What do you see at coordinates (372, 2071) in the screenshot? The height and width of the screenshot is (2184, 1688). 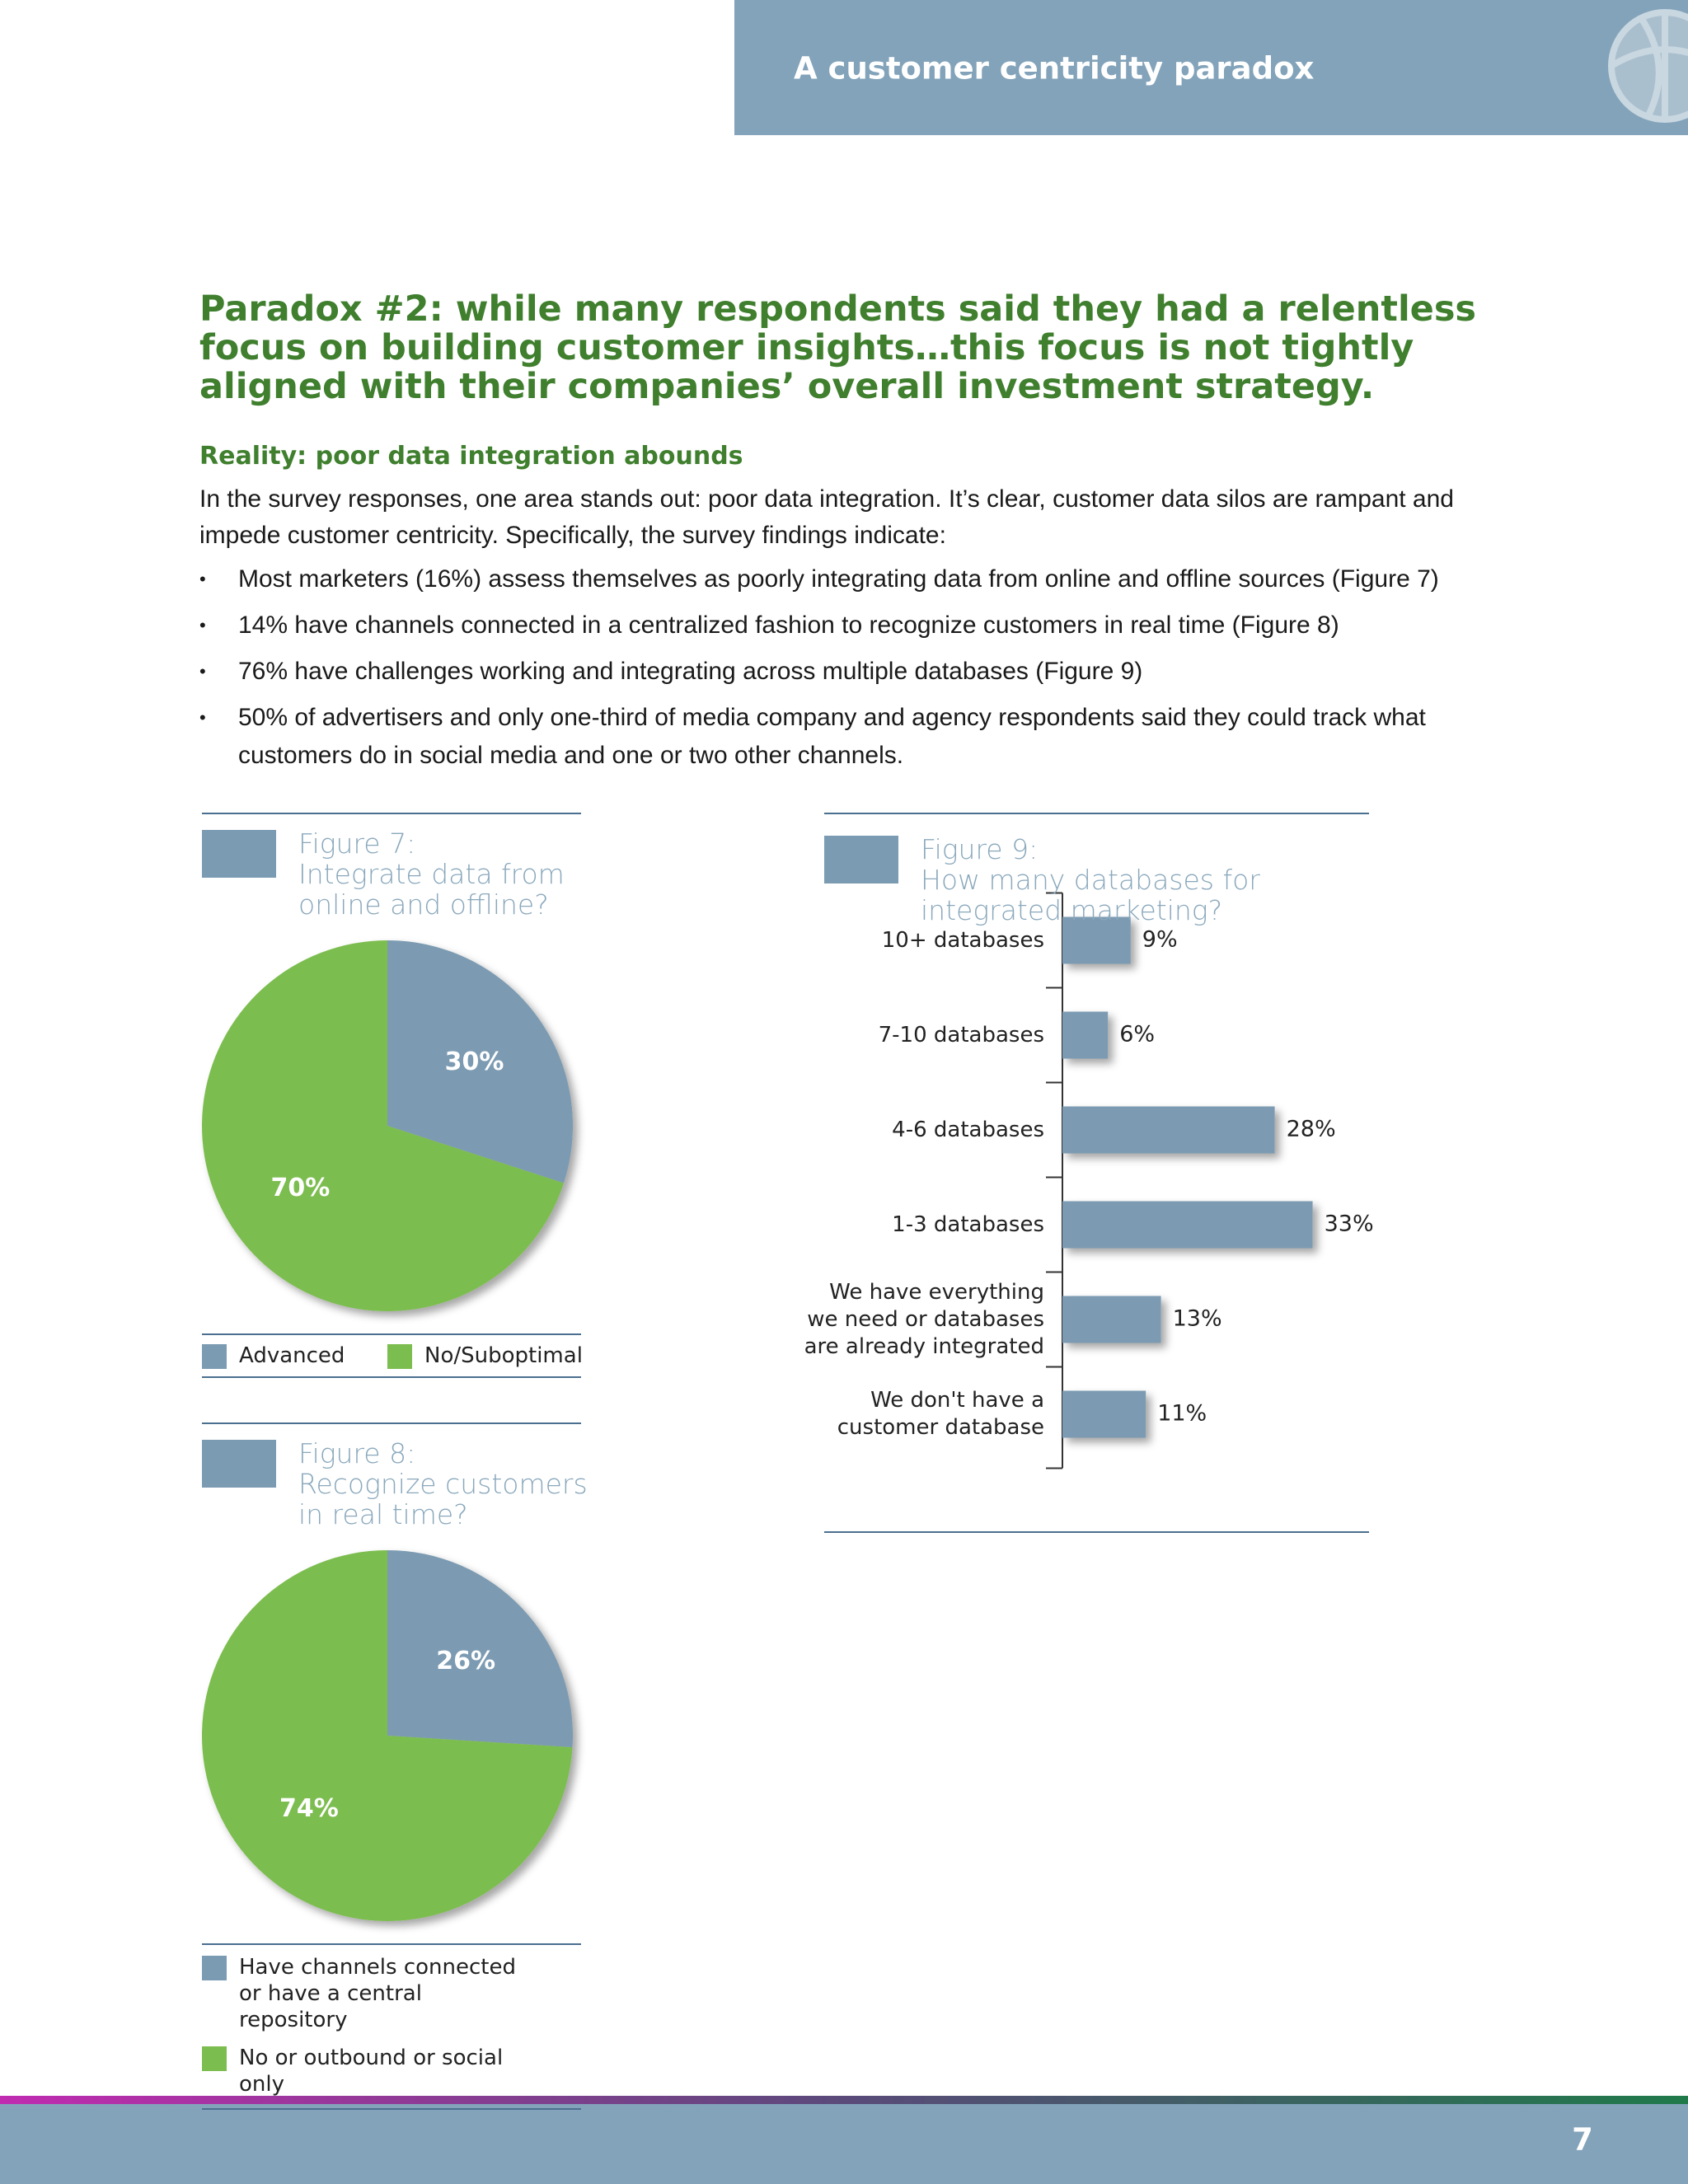 I see `legend-label: No or outbound or social only` at bounding box center [372, 2071].